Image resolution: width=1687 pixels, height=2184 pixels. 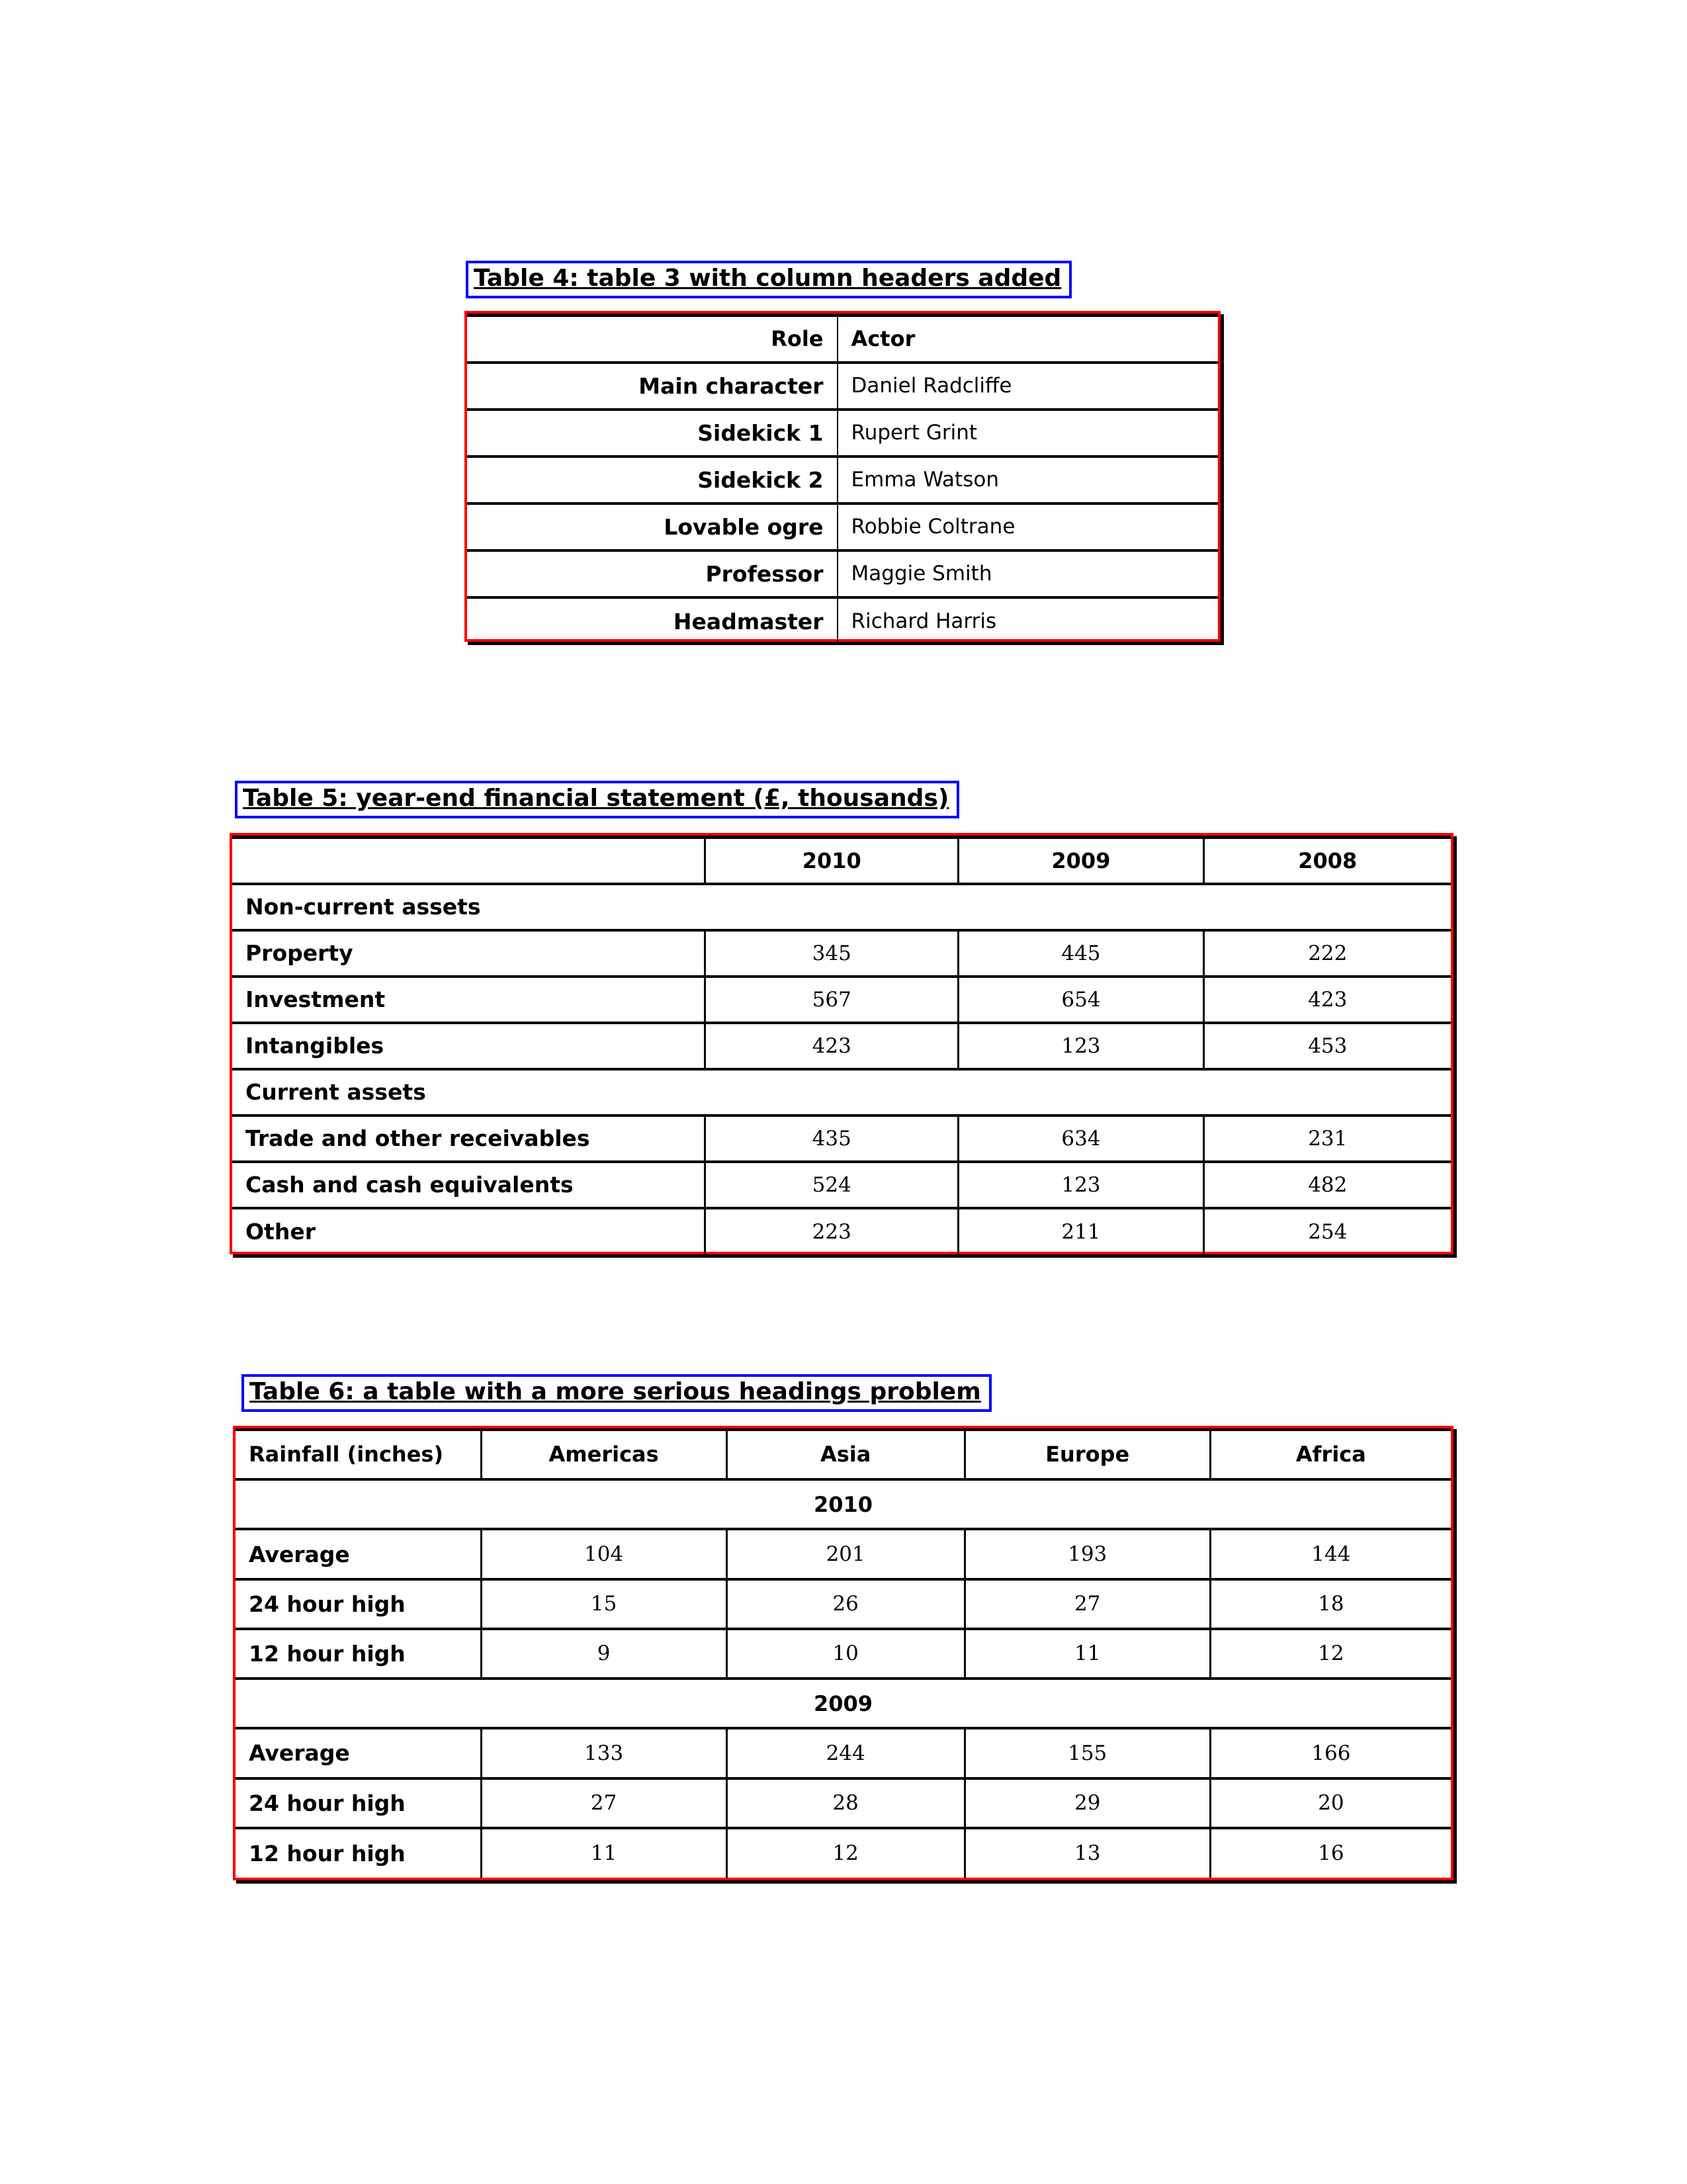 I want to click on table-row: Sidekick 1 Rupert Grint, so click(x=843, y=433).